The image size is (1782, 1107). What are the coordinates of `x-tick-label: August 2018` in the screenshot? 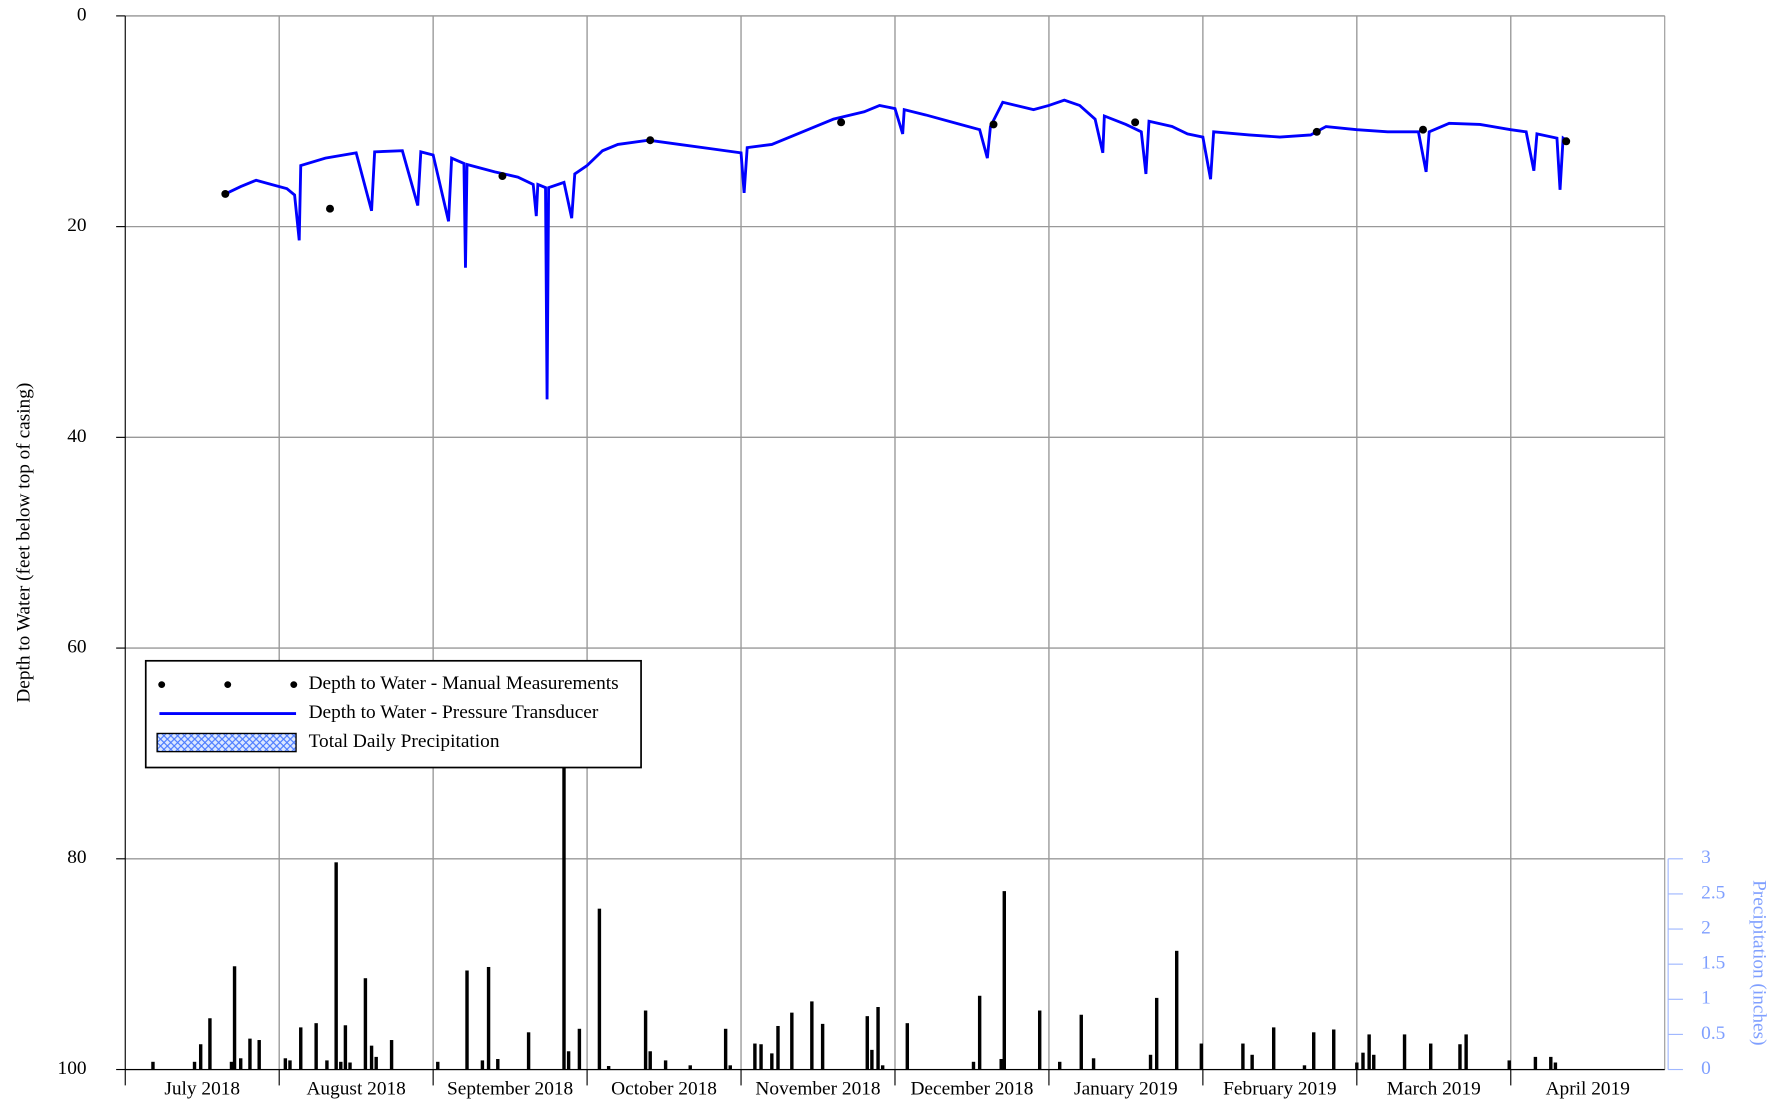 It's located at (355, 1088).